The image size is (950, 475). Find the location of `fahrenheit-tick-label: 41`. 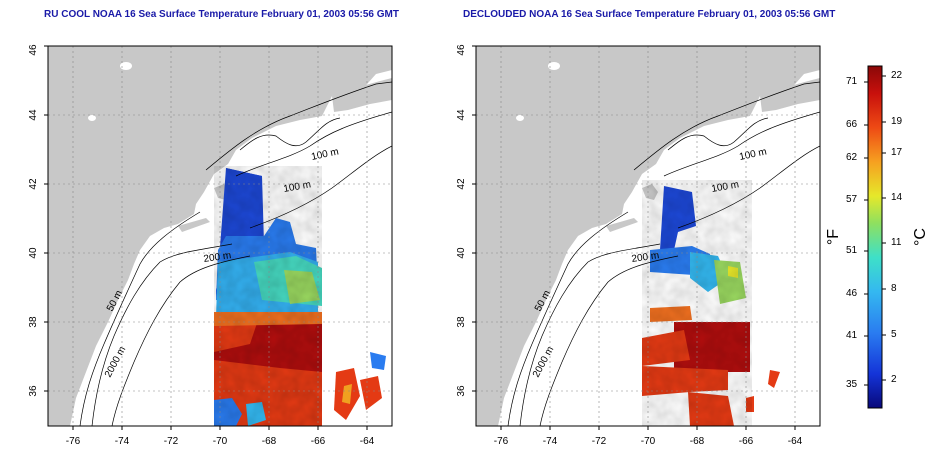

fahrenheit-tick-label: 41 is located at coordinates (852, 335).